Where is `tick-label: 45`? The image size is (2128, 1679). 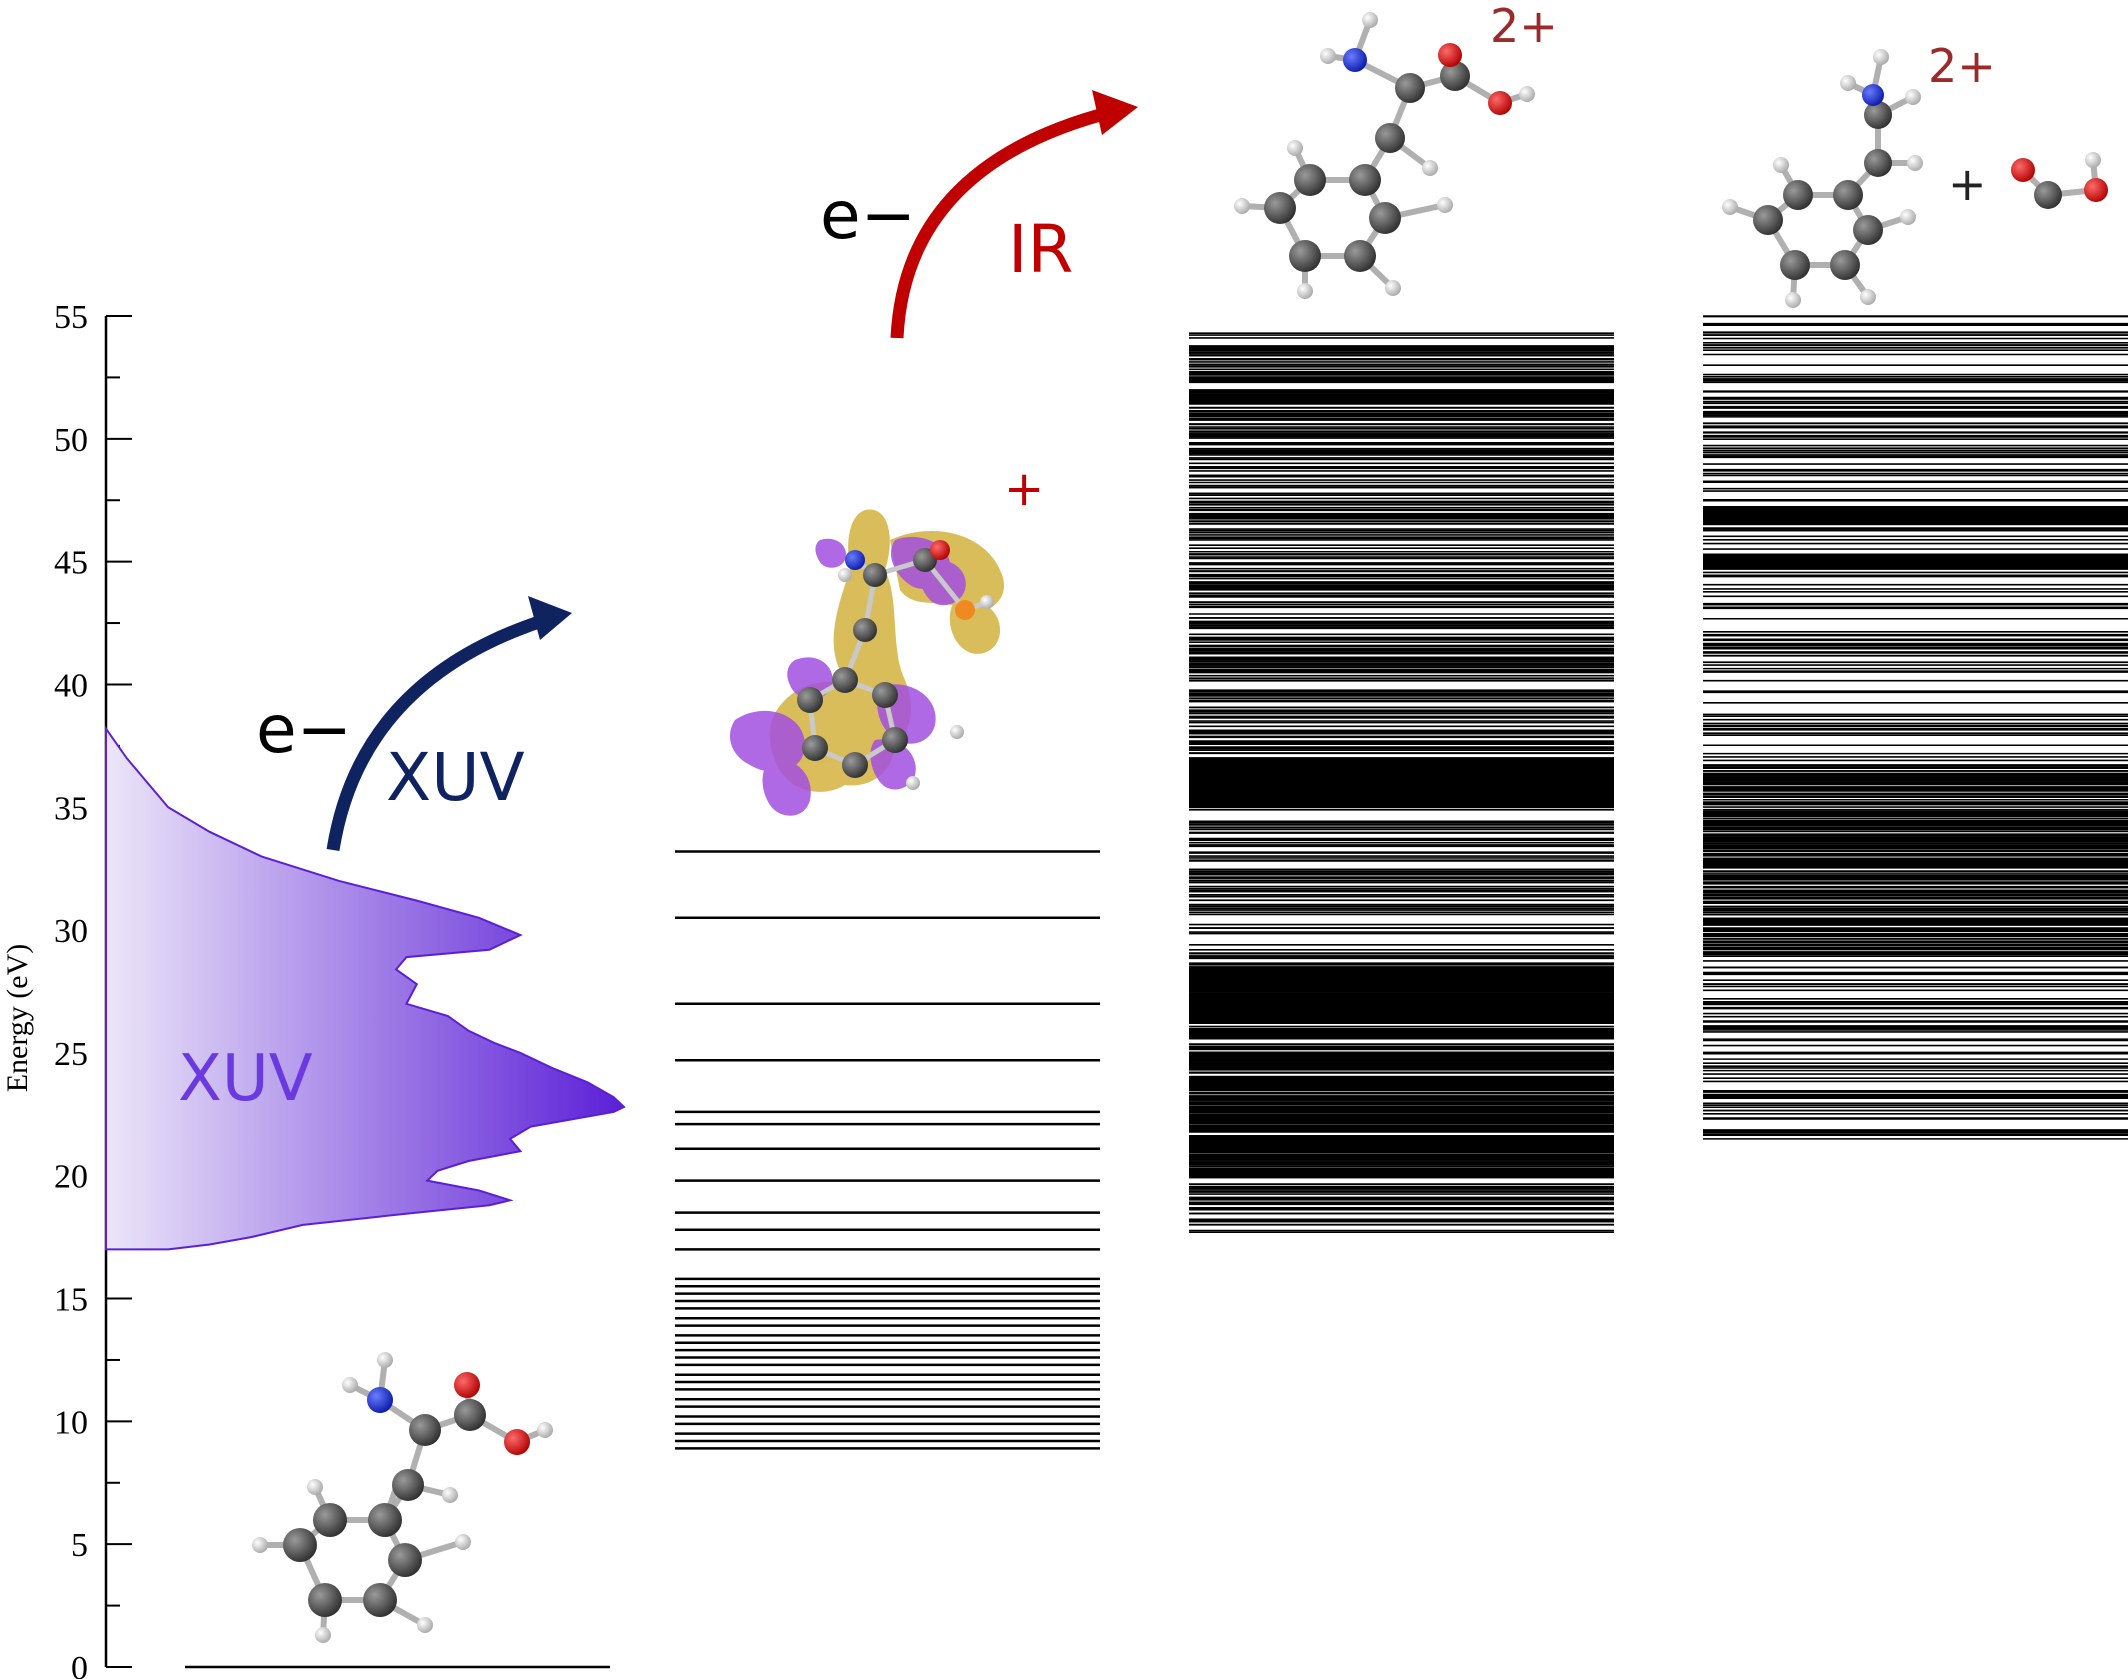 tick-label: 45 is located at coordinates (71, 563).